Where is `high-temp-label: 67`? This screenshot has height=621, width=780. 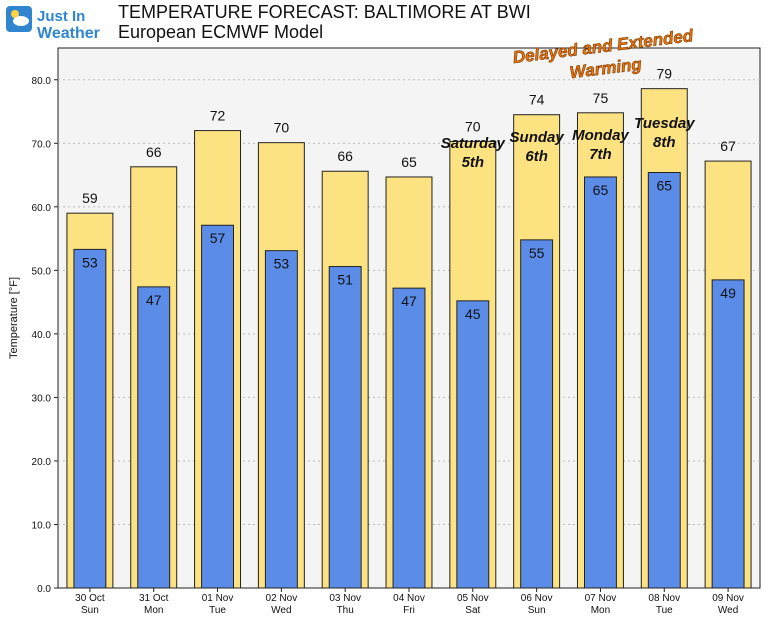
high-temp-label: 67 is located at coordinates (728, 146).